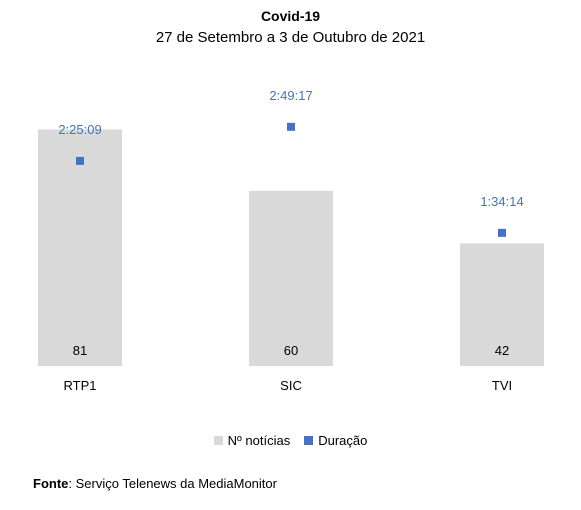  I want to click on legend-swatch-bar, so click(218, 440).